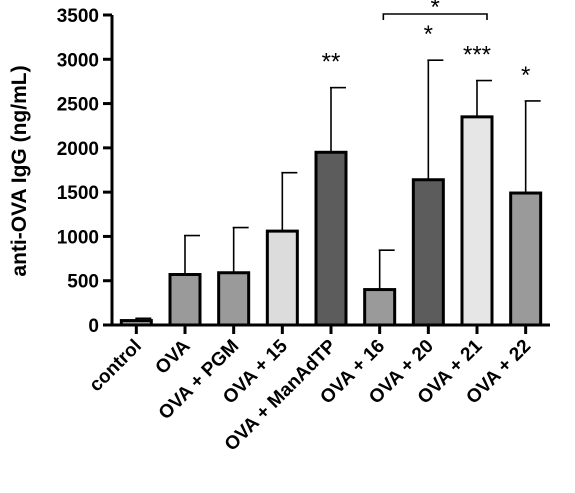 The height and width of the screenshot is (493, 575). What do you see at coordinates (78, 149) in the screenshot?
I see `y-tick-label: 2000` at bounding box center [78, 149].